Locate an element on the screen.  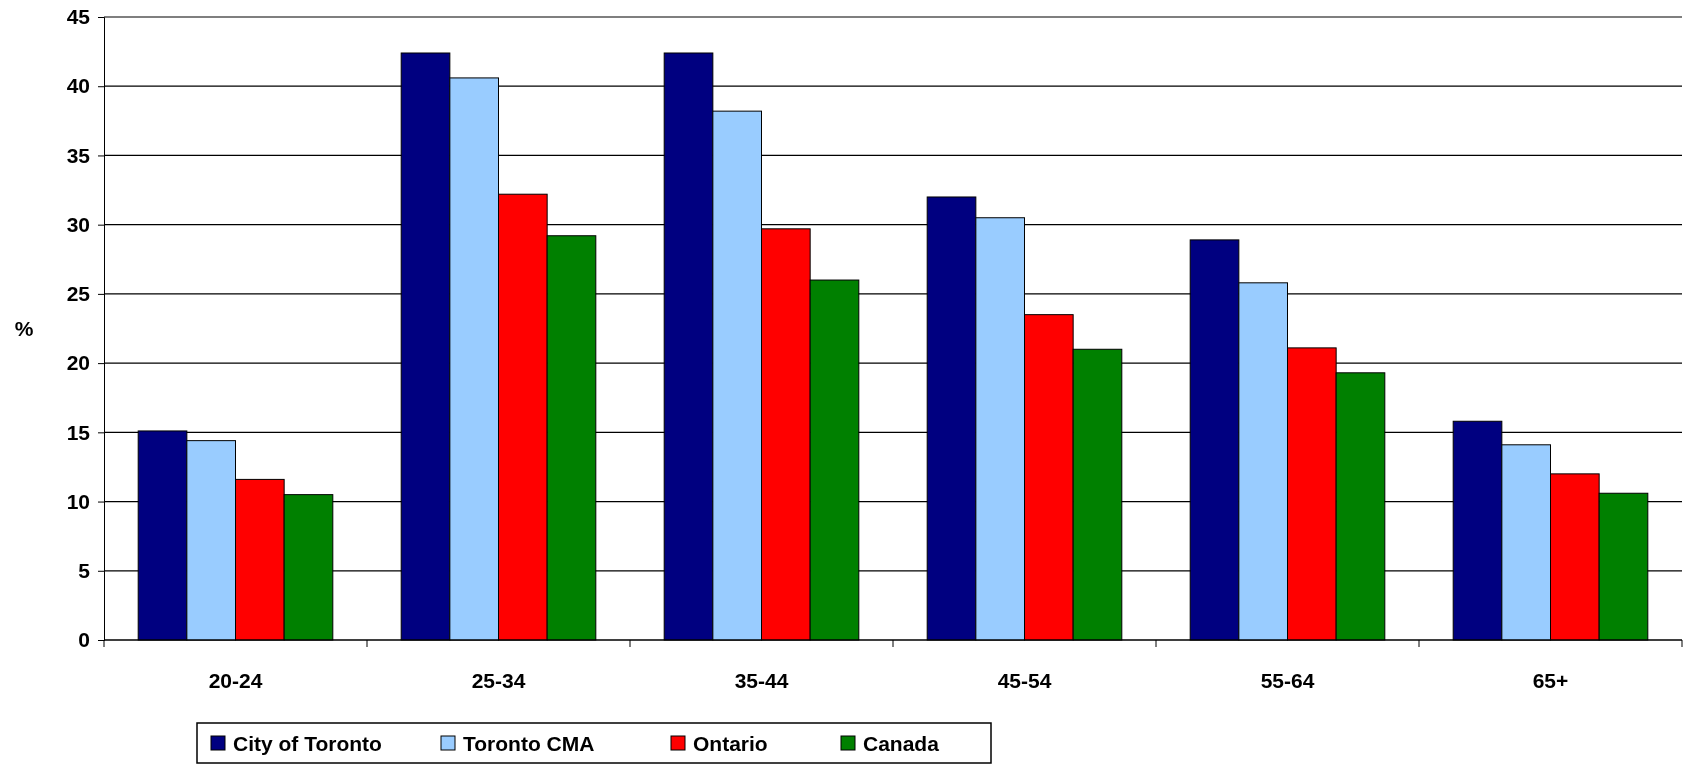
legend-label: Ontario is located at coordinates (730, 743).